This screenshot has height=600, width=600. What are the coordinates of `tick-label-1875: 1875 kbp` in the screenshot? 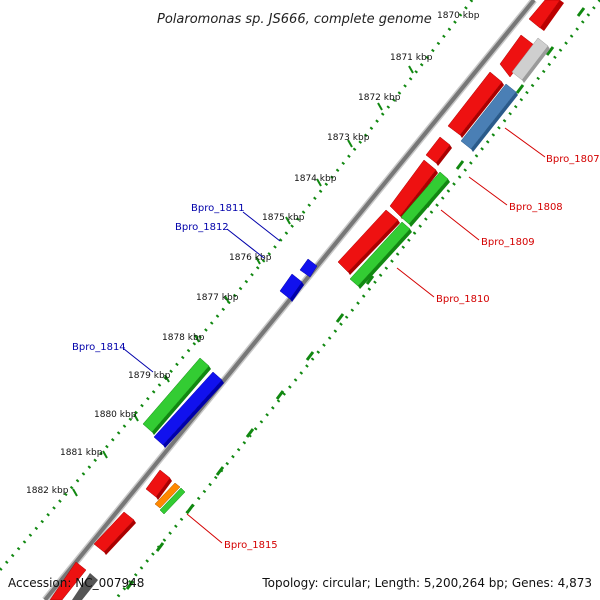 It's located at (283, 218).